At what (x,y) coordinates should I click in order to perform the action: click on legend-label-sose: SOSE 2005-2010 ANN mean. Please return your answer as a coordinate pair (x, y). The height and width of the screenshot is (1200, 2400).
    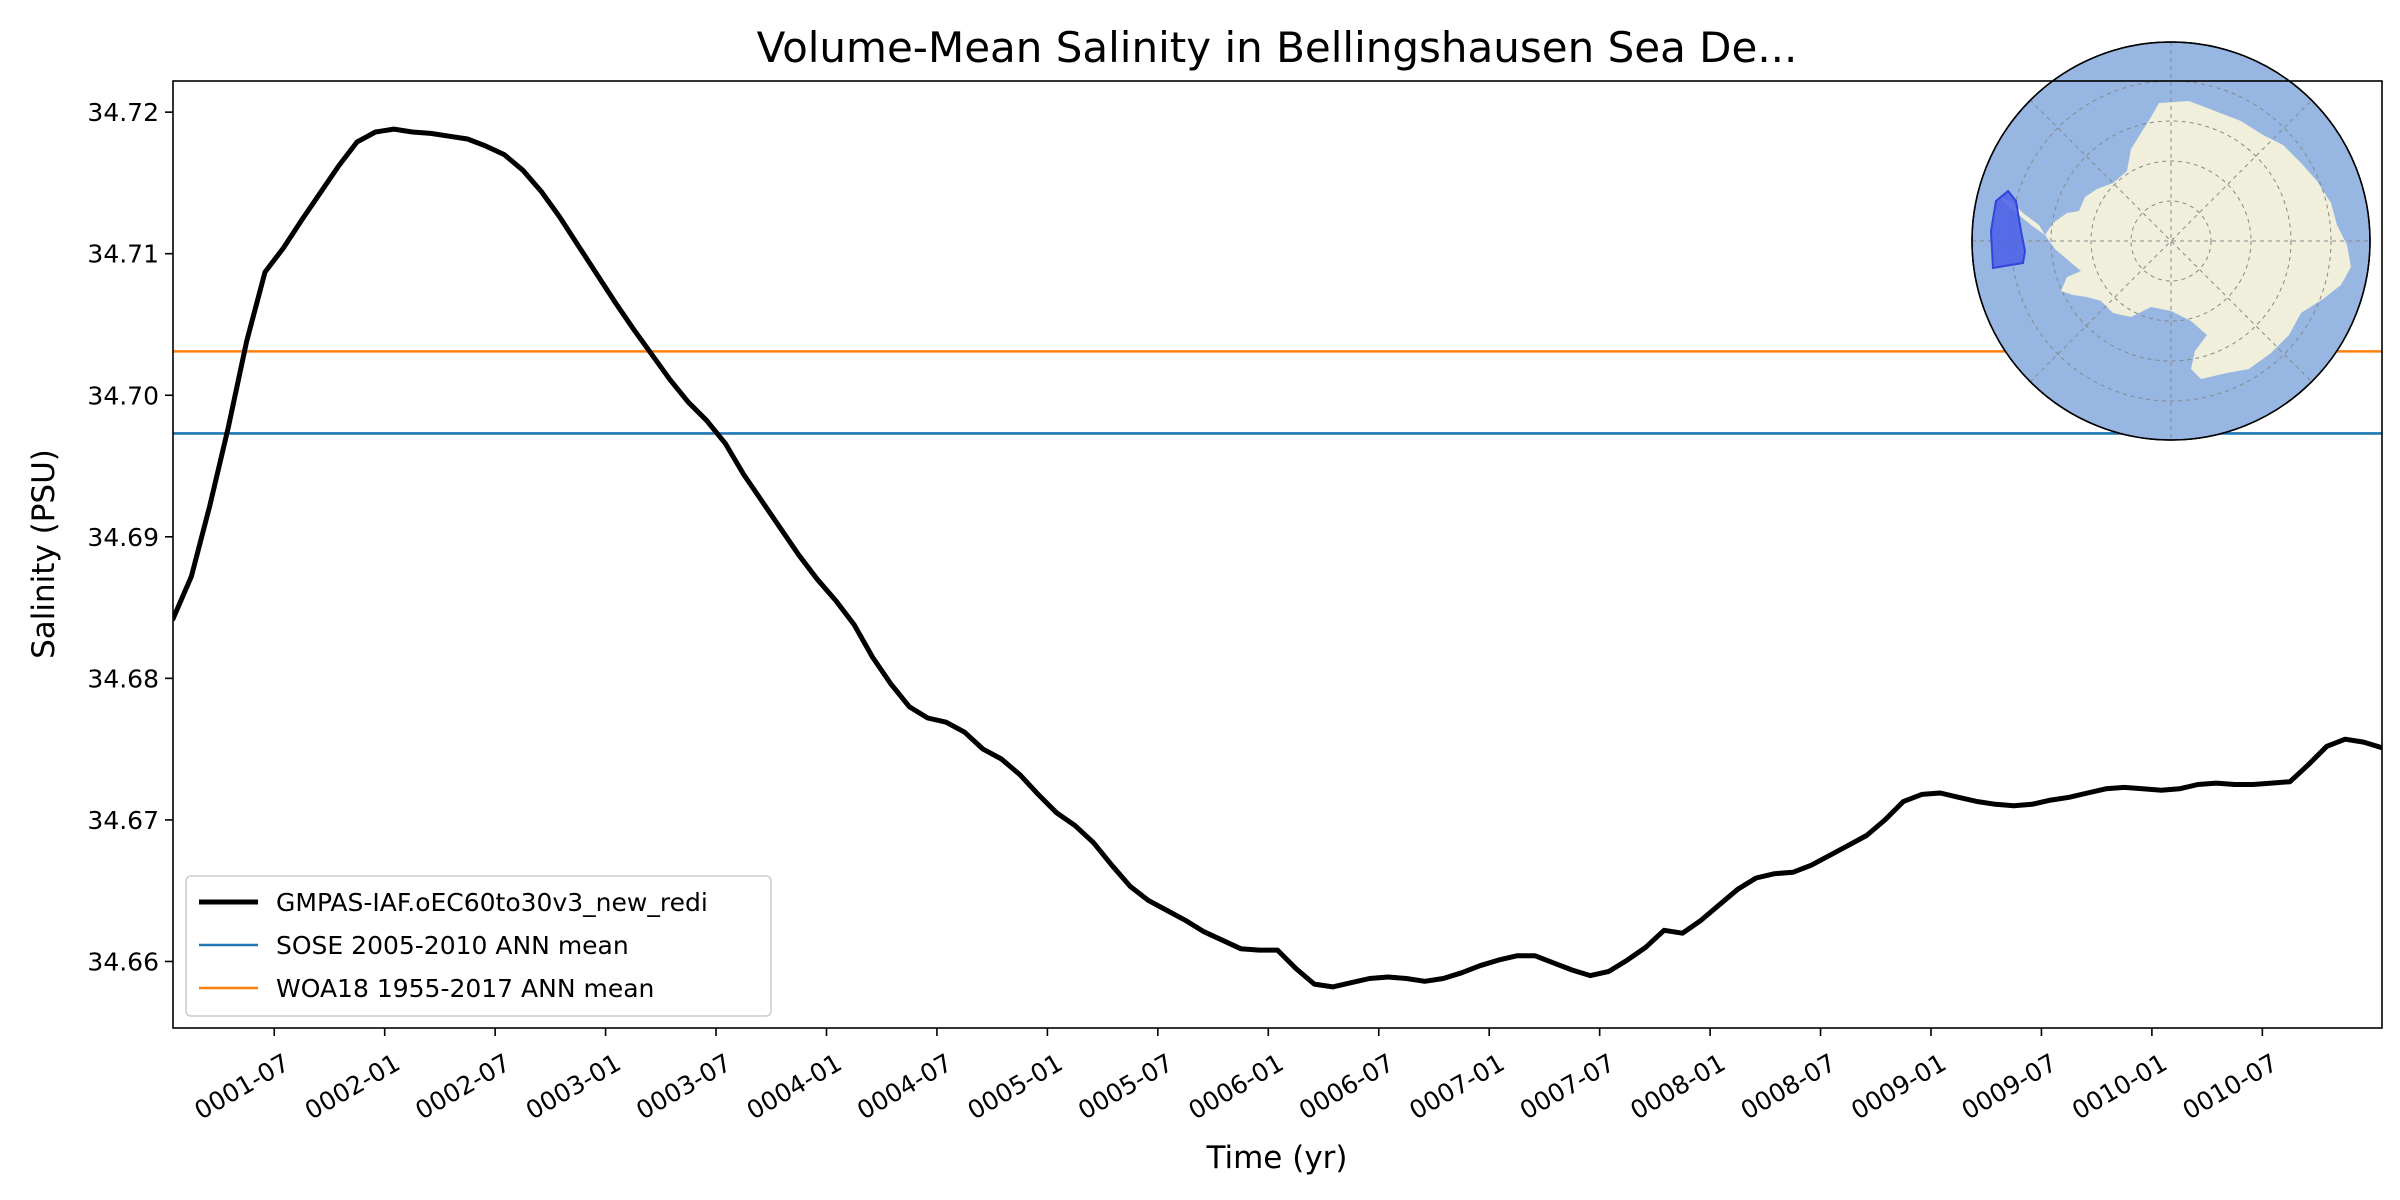
    Looking at the image, I should click on (452, 945).